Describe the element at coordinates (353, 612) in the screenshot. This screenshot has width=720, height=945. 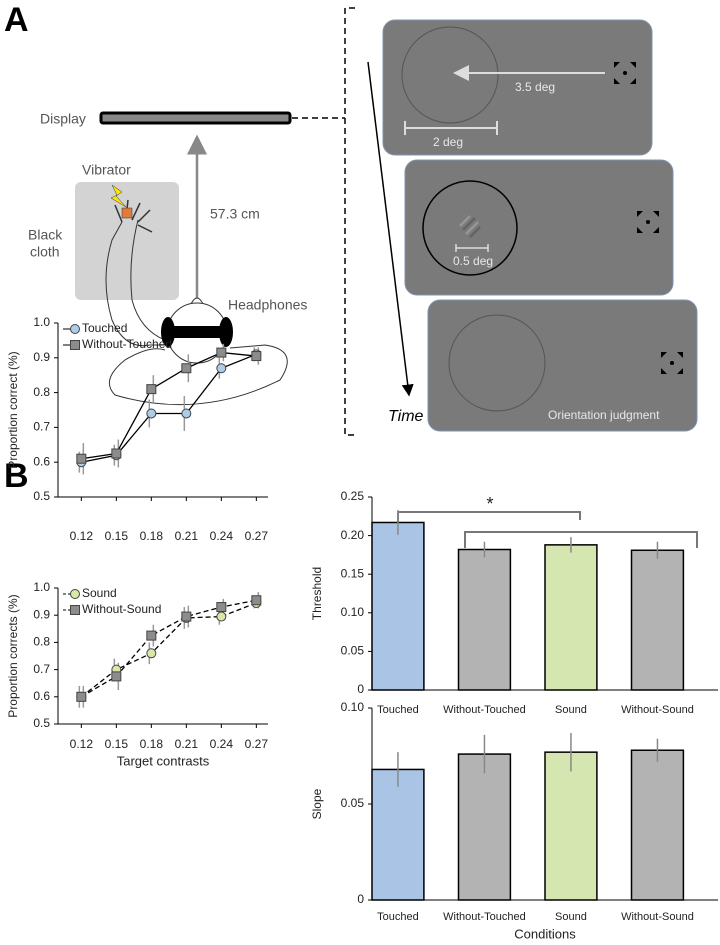
I see `y-tick-label: 0.10` at that location.